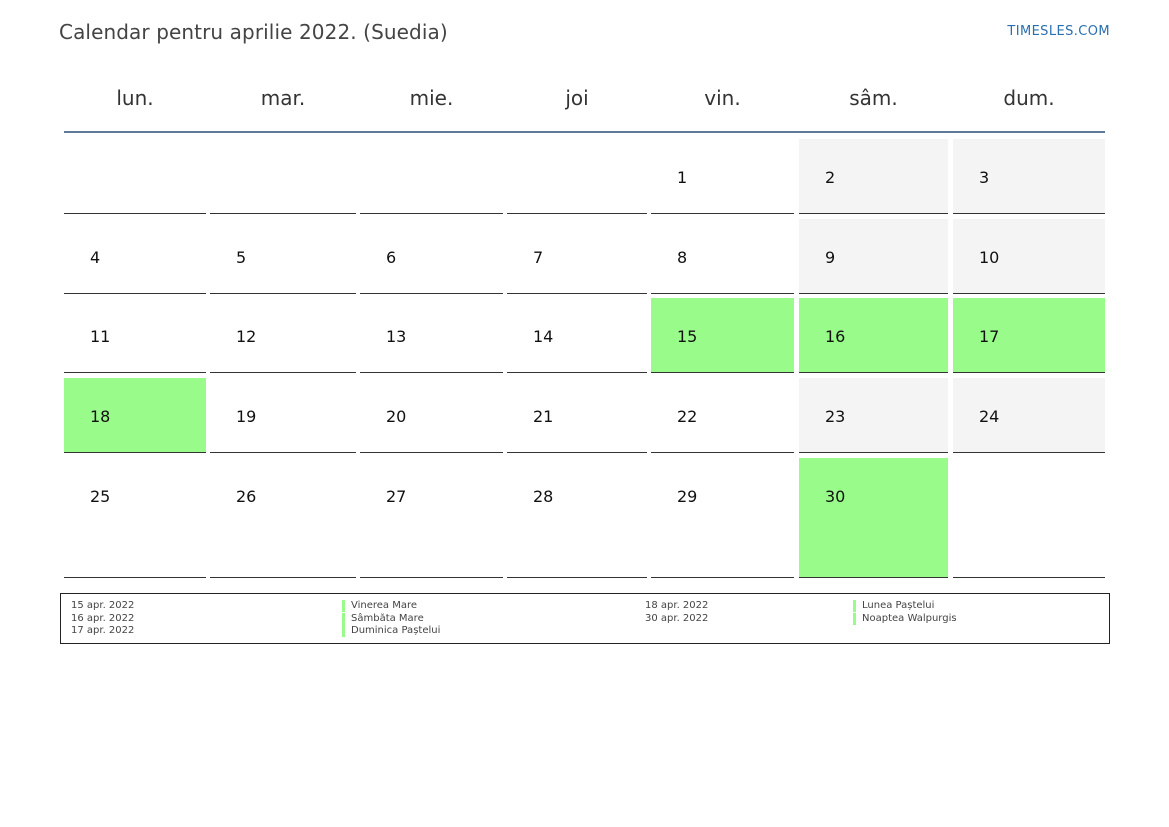 The height and width of the screenshot is (827, 1169). Describe the element at coordinates (577, 415) in the screenshot. I see `day-cell-21: 21` at that location.